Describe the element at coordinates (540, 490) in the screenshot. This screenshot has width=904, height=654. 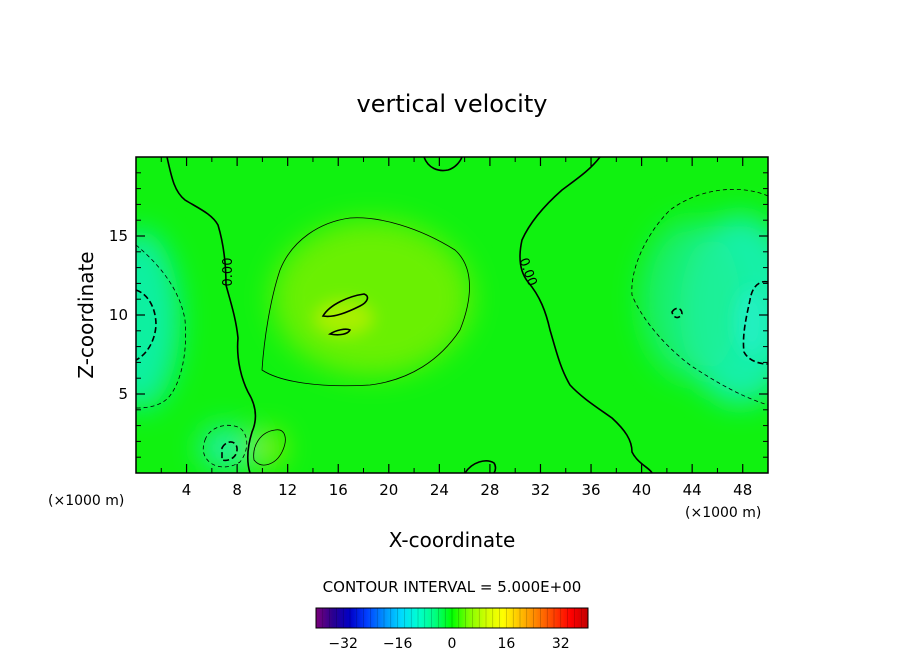
I see `x-tick-label: 32` at that location.